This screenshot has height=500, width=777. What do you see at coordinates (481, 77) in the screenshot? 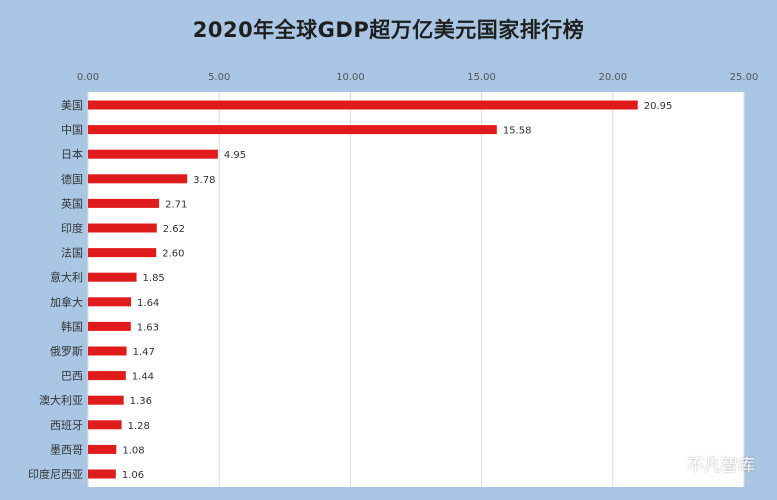
I see `x-tick-label: 15.00` at bounding box center [481, 77].